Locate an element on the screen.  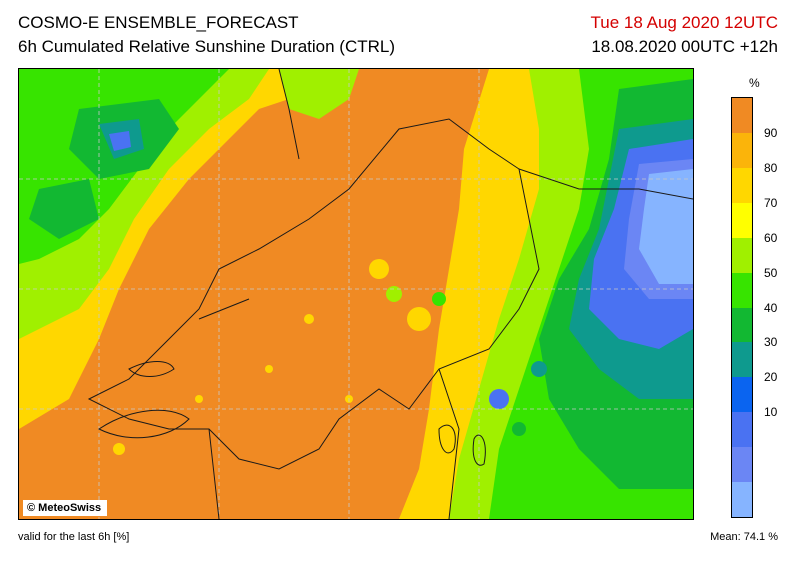
legend-unit: % is located at coordinates (754, 83).